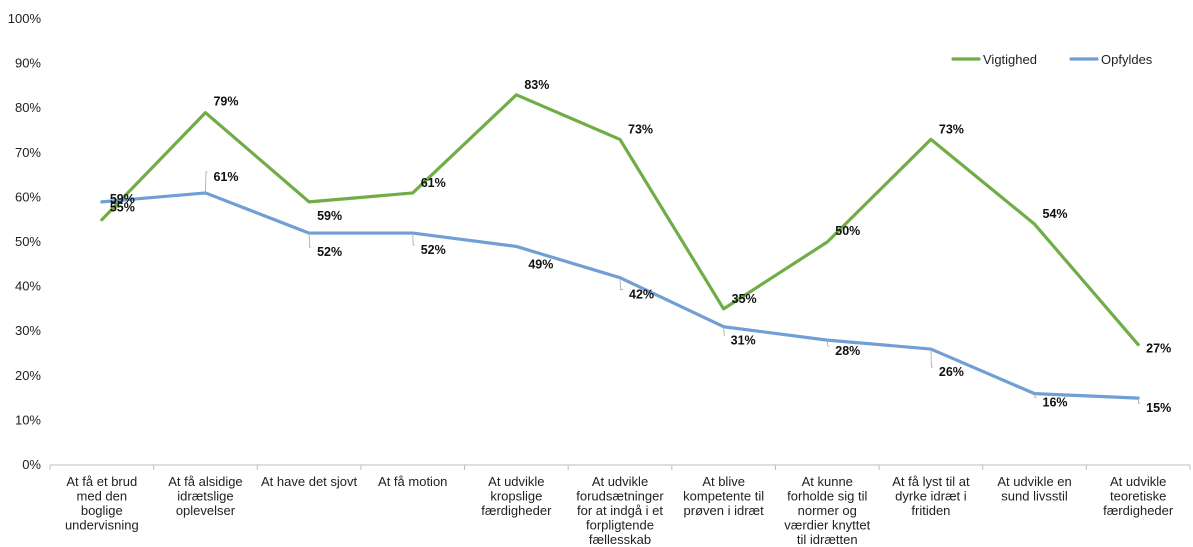 This screenshot has width=1193, height=547. What do you see at coordinates (516, 496) in the screenshot?
I see `x-category-label: At udvikle kropslige færdigheder` at bounding box center [516, 496].